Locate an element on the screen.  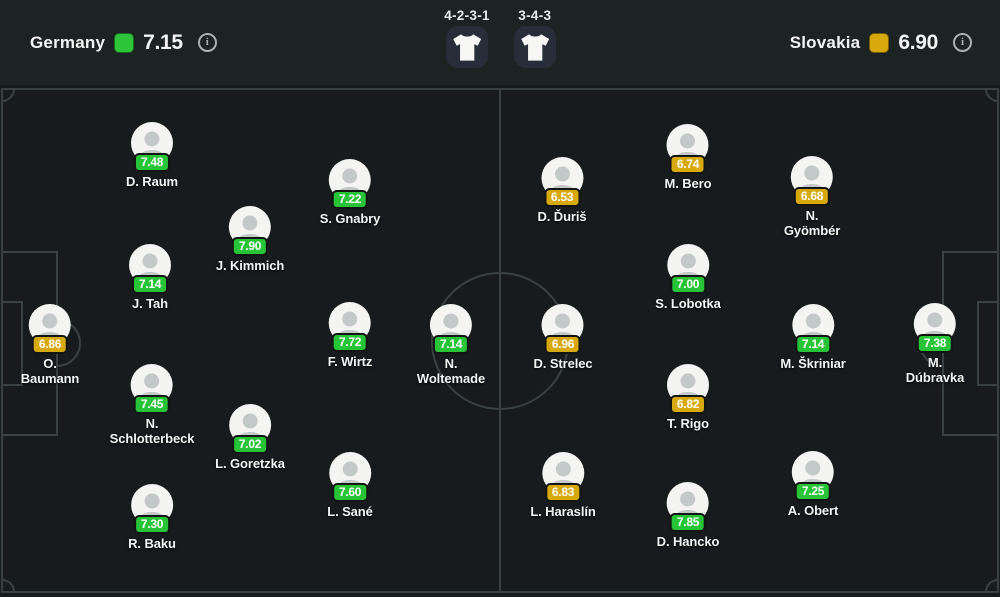
player-rating-badge: 7.38 is located at coordinates (934, 343).